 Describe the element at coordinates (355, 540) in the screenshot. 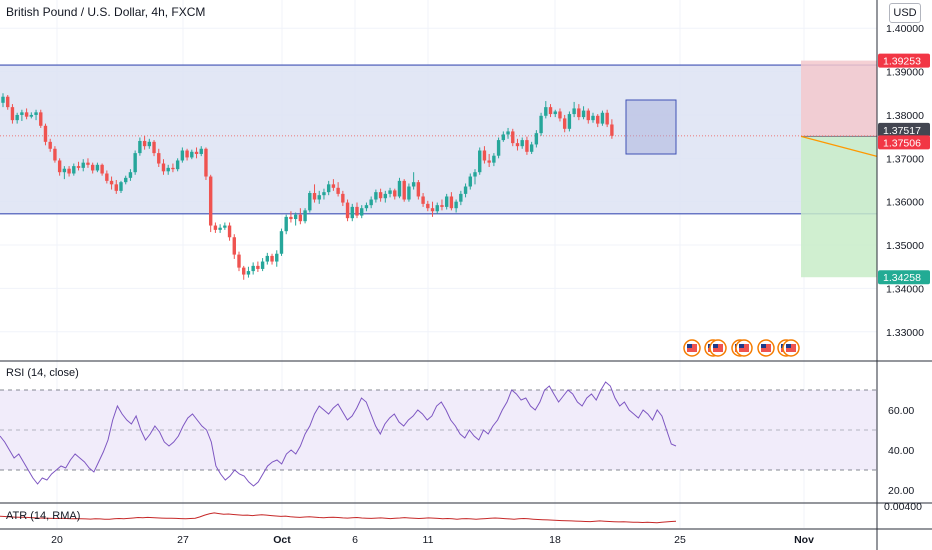

I see `time-tick-label: 6` at that location.